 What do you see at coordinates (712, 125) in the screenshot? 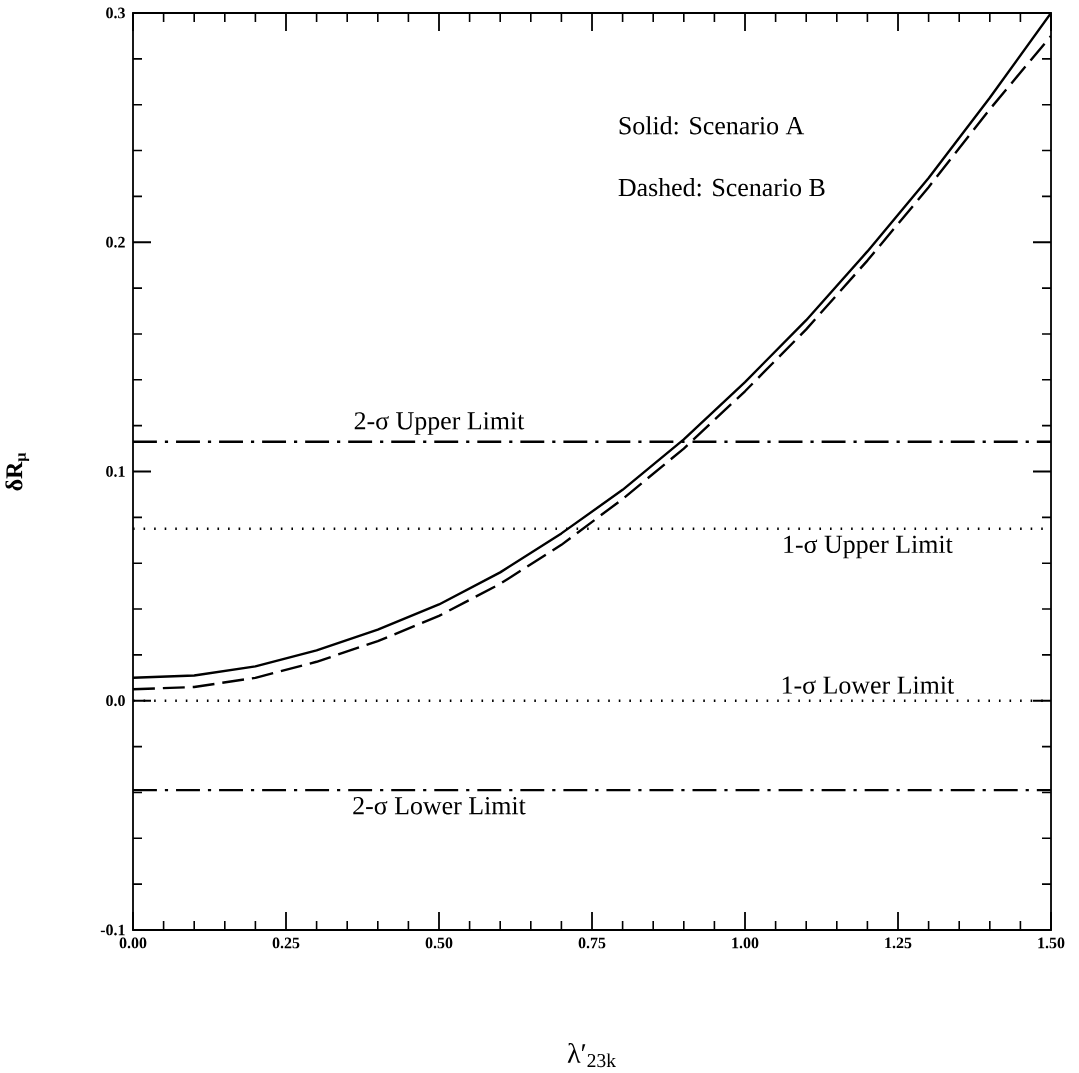
I see `annotation: Solid: Scenario A` at bounding box center [712, 125].